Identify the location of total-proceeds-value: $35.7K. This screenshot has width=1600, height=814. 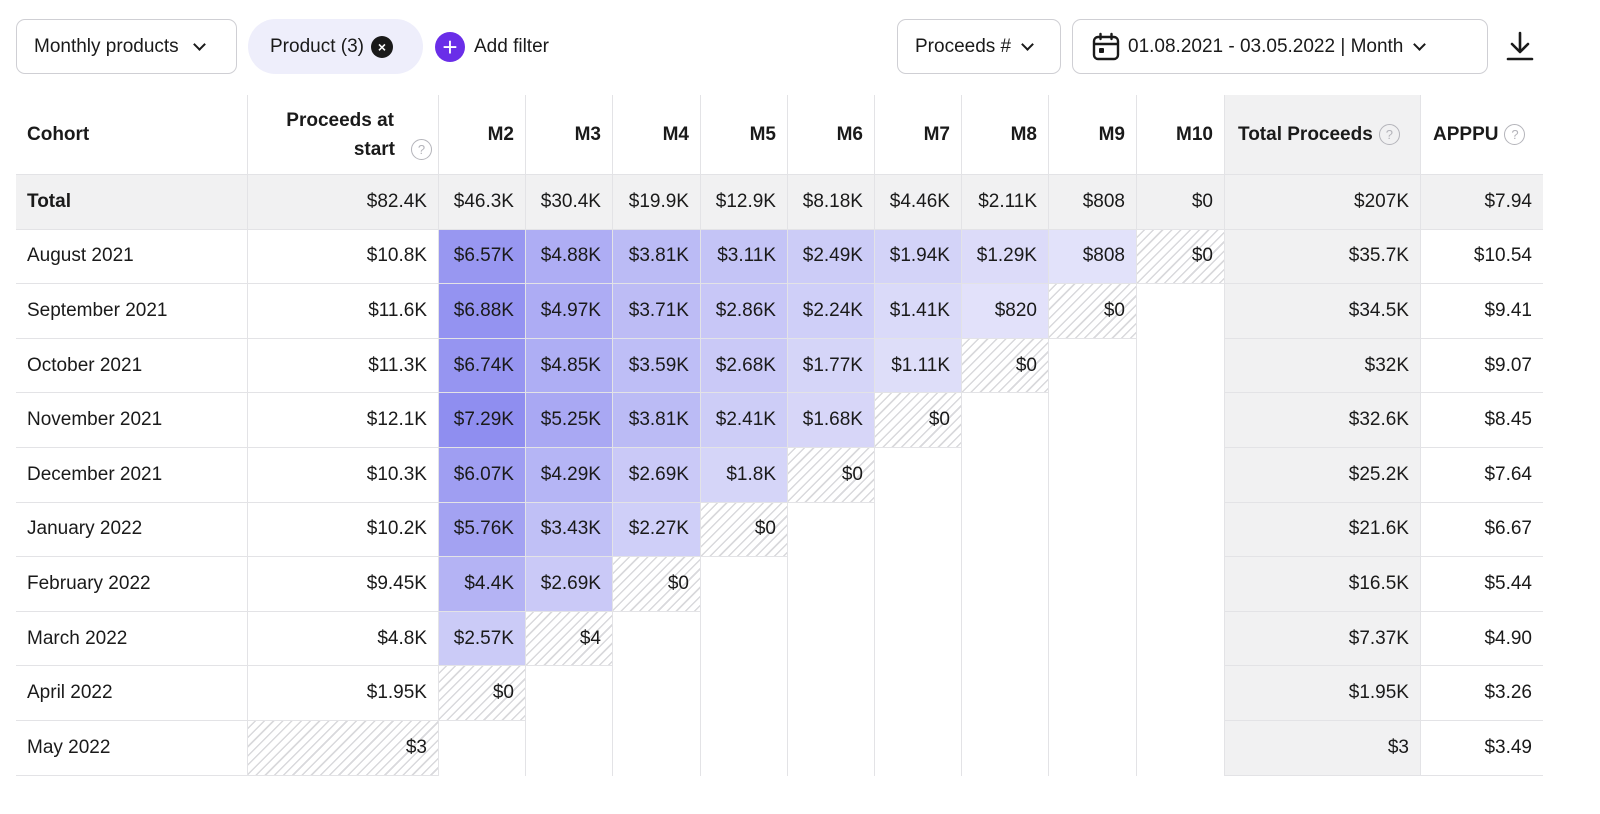
(1322, 257).